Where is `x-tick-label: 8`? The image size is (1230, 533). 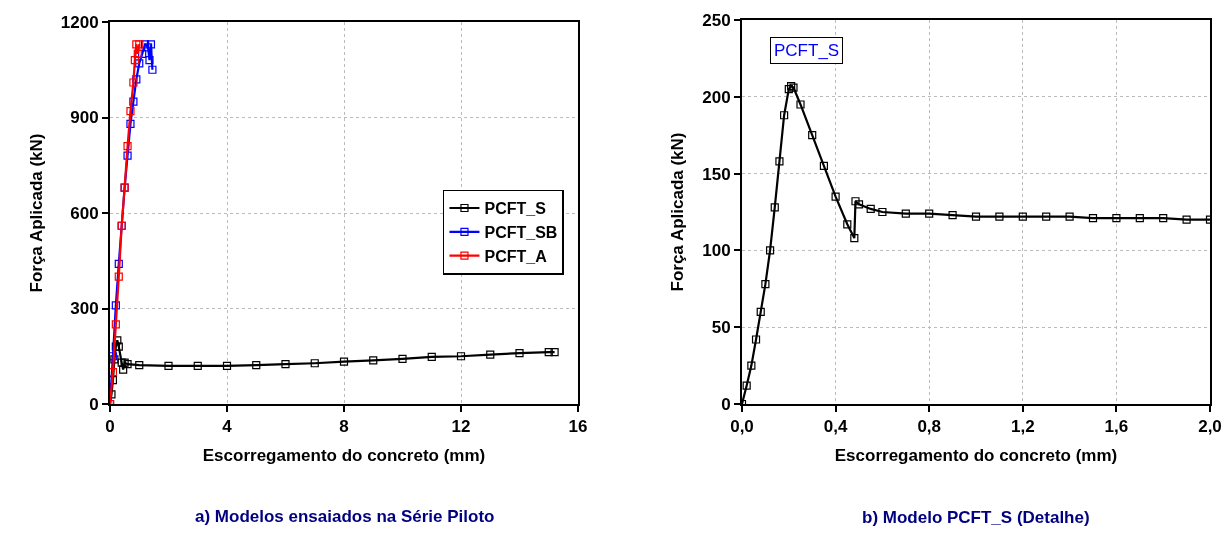 x-tick-label: 8 is located at coordinates (344, 427).